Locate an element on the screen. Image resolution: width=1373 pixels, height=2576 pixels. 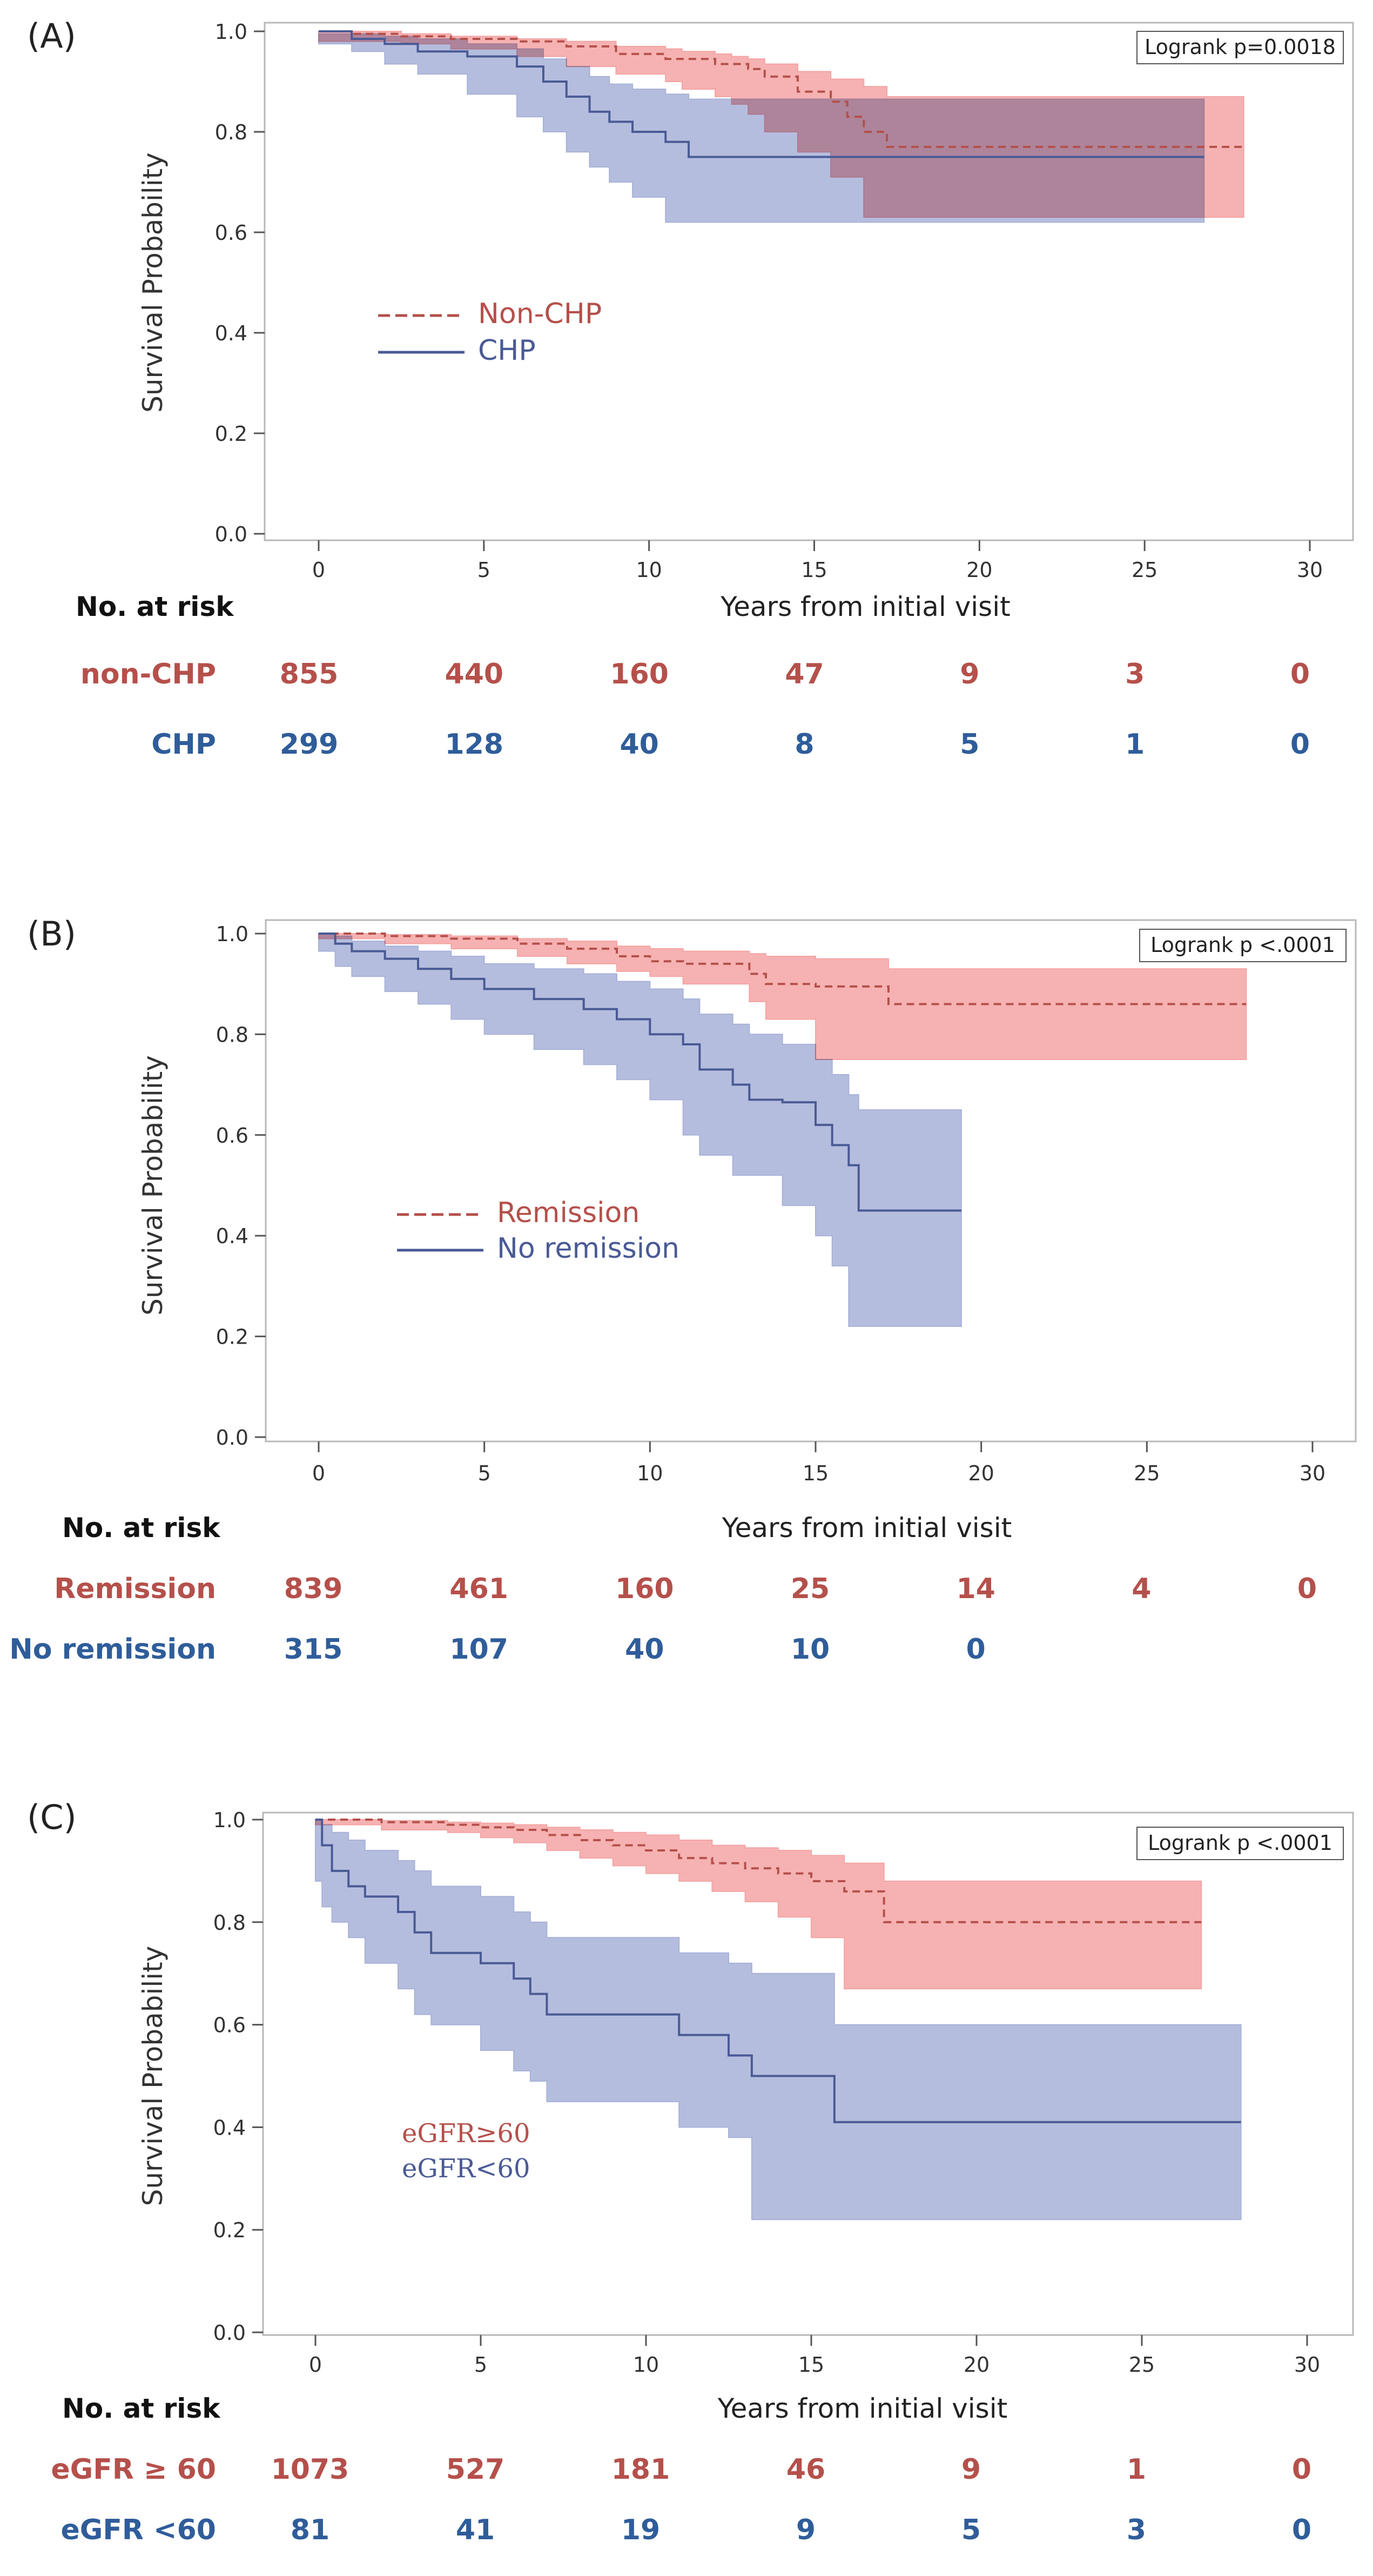
risk-count: 41 is located at coordinates (476, 2530).